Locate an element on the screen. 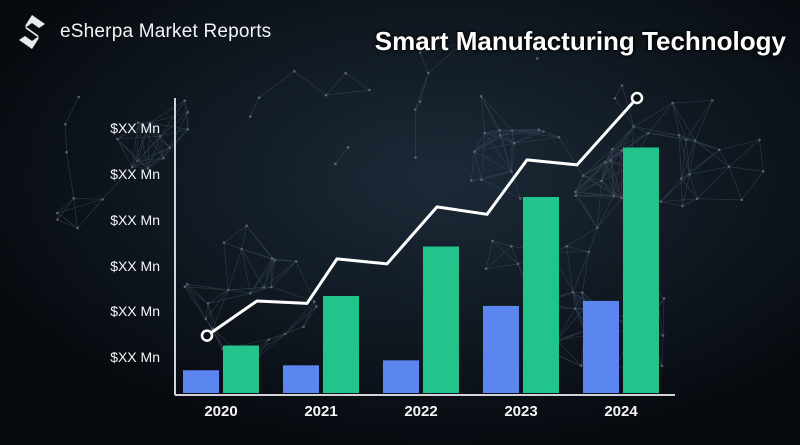 This screenshot has width=800, height=445. chart-title: Smart Manufacturing Technology is located at coordinates (580, 41).